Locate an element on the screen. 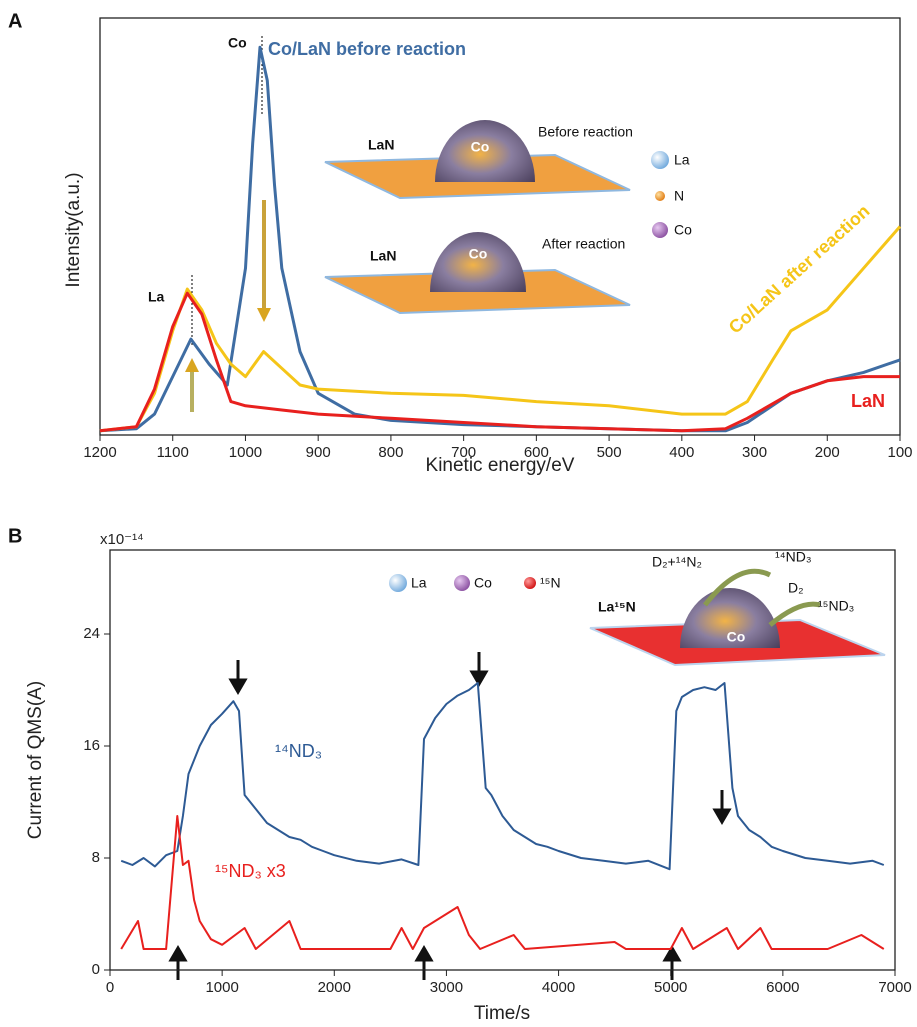 The width and height of the screenshot is (917, 1027). x-tick-label: 1200 is located at coordinates (99, 452).